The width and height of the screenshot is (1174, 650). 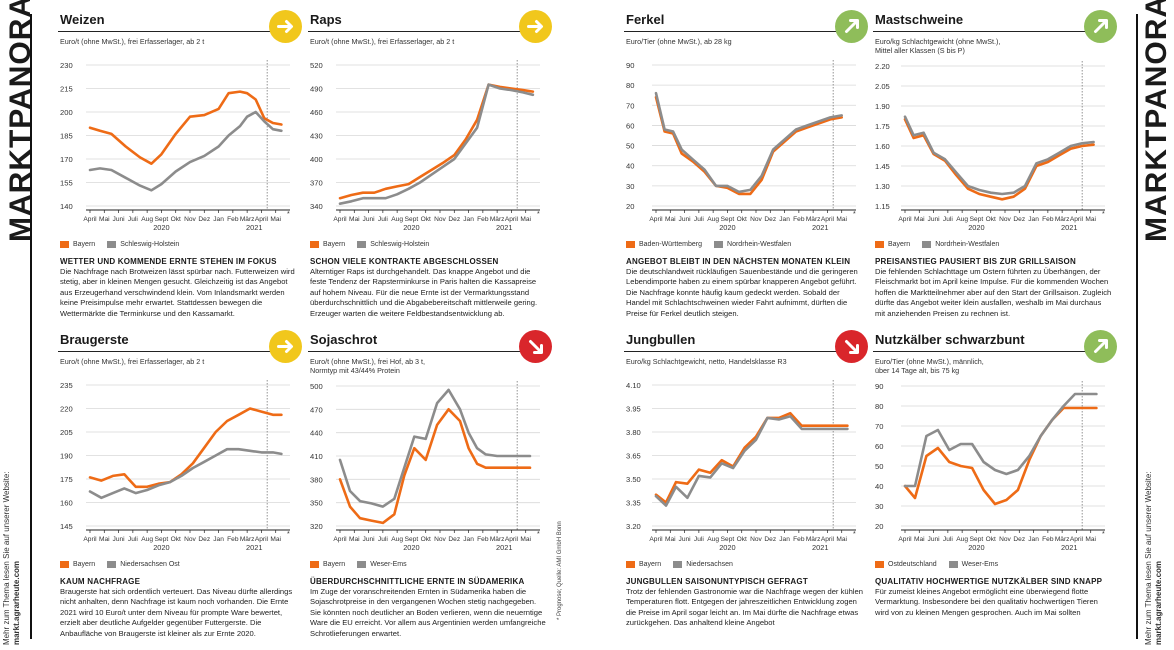 What do you see at coordinates (316, 479) in the screenshot?
I see `y-tick-label: 380` at bounding box center [316, 479].